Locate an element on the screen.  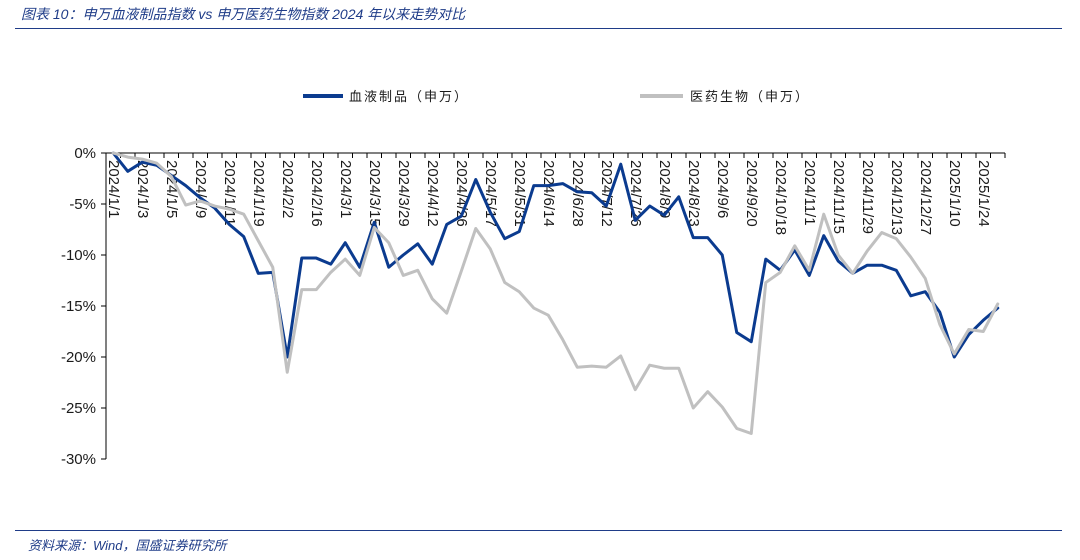
legend: 血液制品（申万） 医药生物（申万） is located at coordinates (556, 96).